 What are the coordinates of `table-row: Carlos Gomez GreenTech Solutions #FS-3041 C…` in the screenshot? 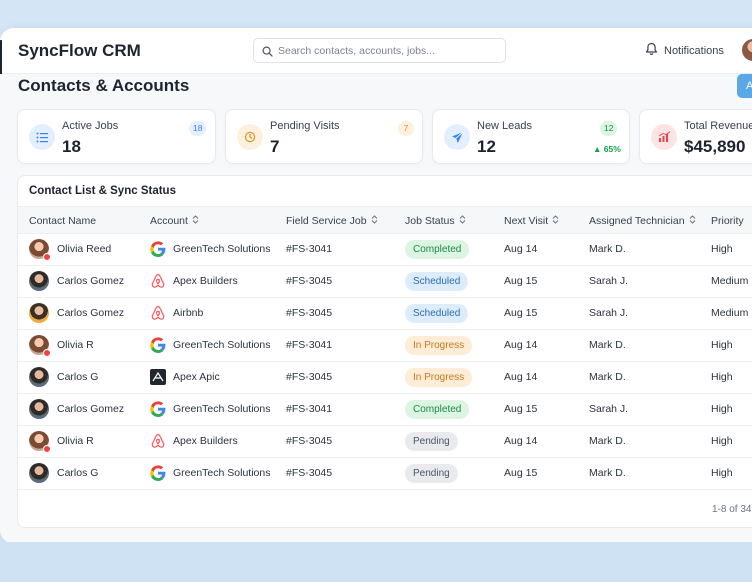 It's located at (385, 410).